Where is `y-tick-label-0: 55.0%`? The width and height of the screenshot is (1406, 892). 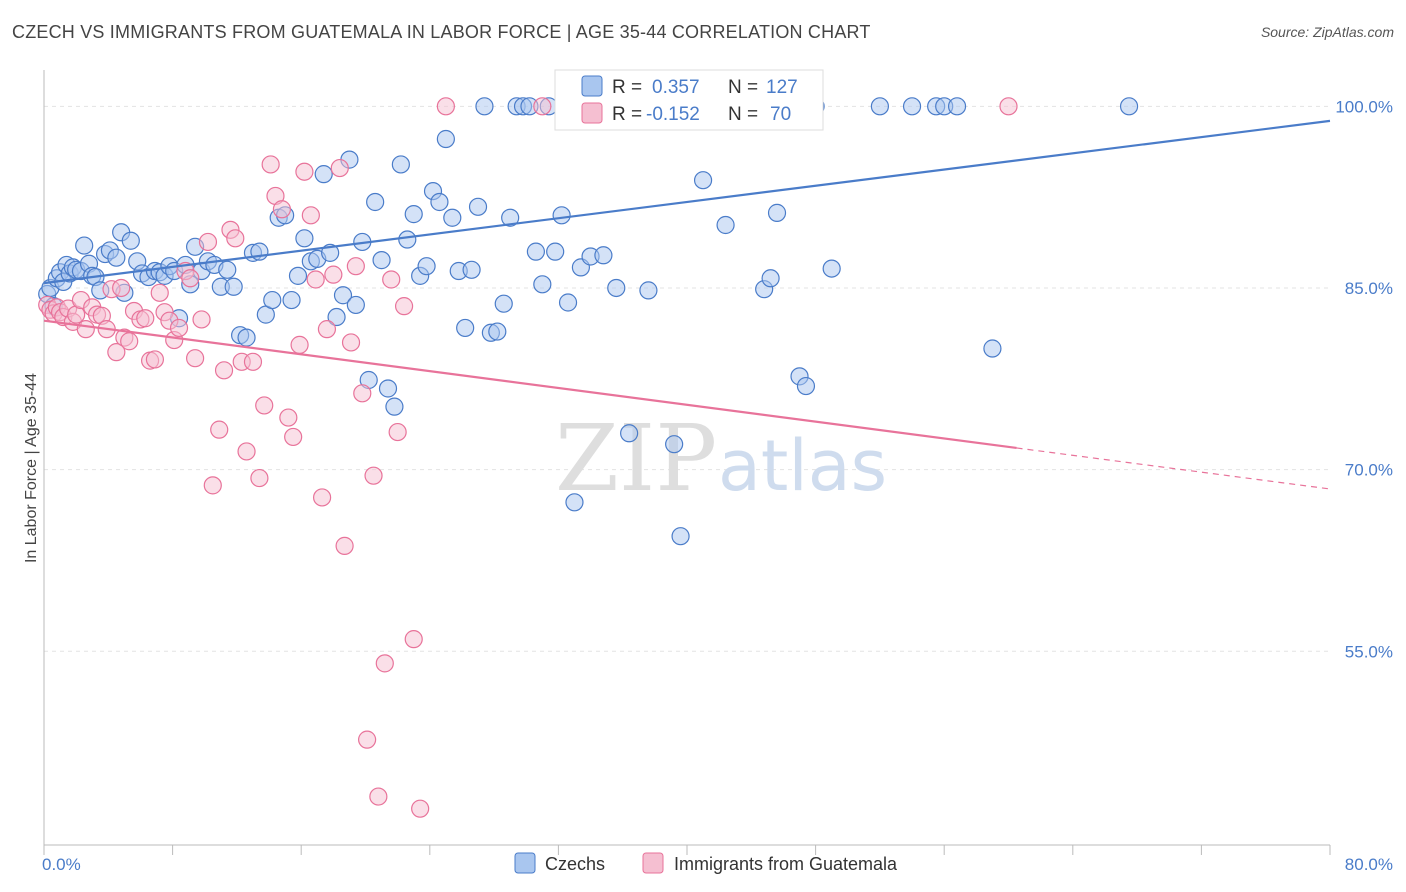 y-tick-label-0: 55.0% is located at coordinates (1369, 651).